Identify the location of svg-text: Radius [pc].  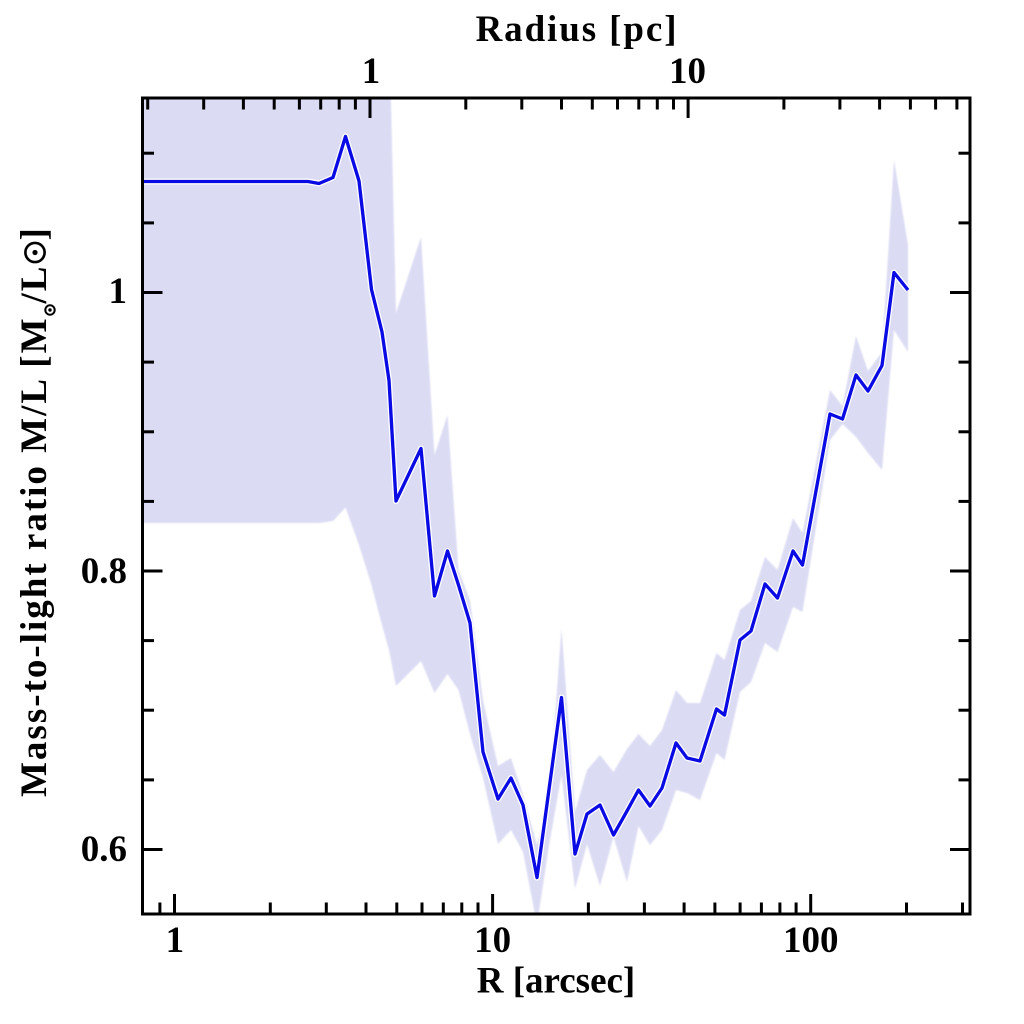
(577, 29).